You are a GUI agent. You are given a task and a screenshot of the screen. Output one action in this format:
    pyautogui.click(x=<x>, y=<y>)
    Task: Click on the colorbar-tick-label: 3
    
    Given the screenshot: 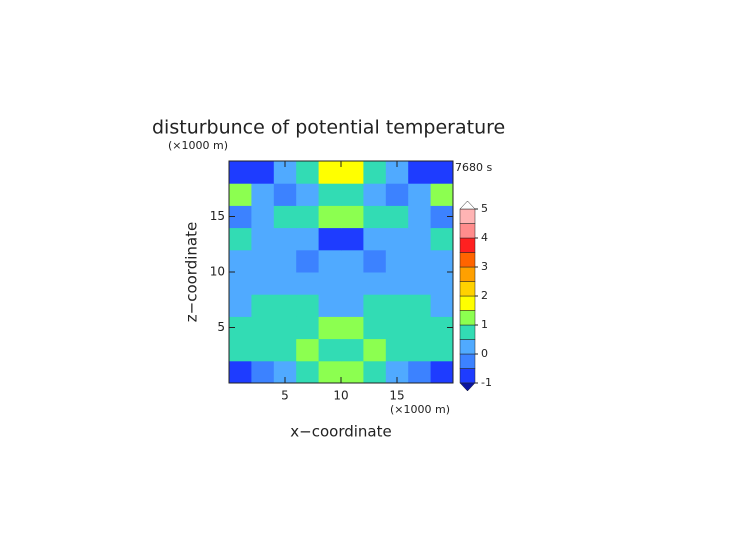 What is the action you would take?
    pyautogui.click(x=484, y=266)
    